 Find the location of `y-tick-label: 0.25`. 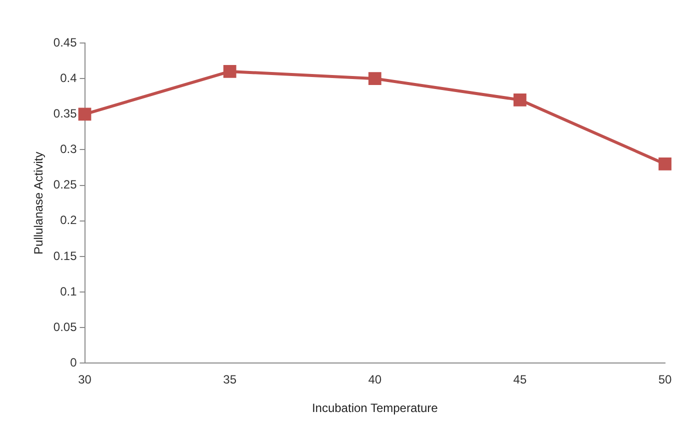

y-tick-label: 0.25 is located at coordinates (65, 185).